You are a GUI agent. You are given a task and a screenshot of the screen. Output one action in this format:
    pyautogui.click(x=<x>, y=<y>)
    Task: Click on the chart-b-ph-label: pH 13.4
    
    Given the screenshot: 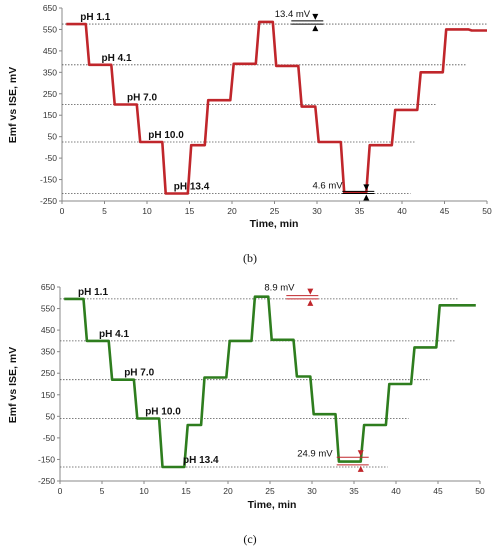 What is the action you would take?
    pyautogui.click(x=192, y=186)
    